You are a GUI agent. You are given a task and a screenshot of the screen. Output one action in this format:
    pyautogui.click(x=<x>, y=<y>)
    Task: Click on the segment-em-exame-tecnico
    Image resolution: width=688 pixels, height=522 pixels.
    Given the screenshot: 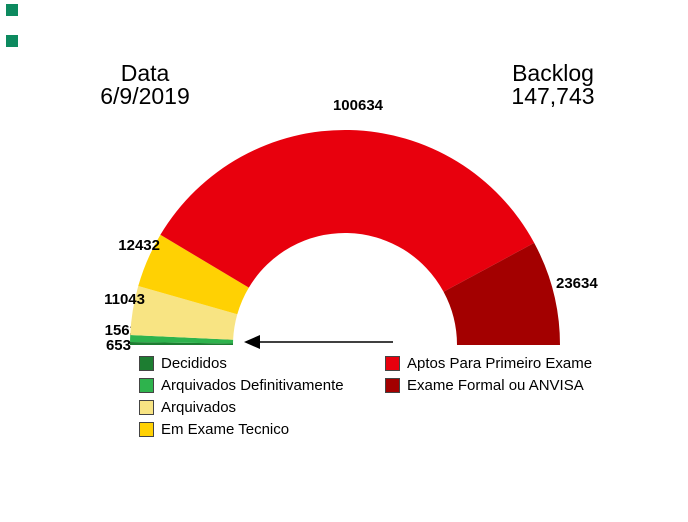 What is the action you would take?
    pyautogui.click(x=193, y=274)
    